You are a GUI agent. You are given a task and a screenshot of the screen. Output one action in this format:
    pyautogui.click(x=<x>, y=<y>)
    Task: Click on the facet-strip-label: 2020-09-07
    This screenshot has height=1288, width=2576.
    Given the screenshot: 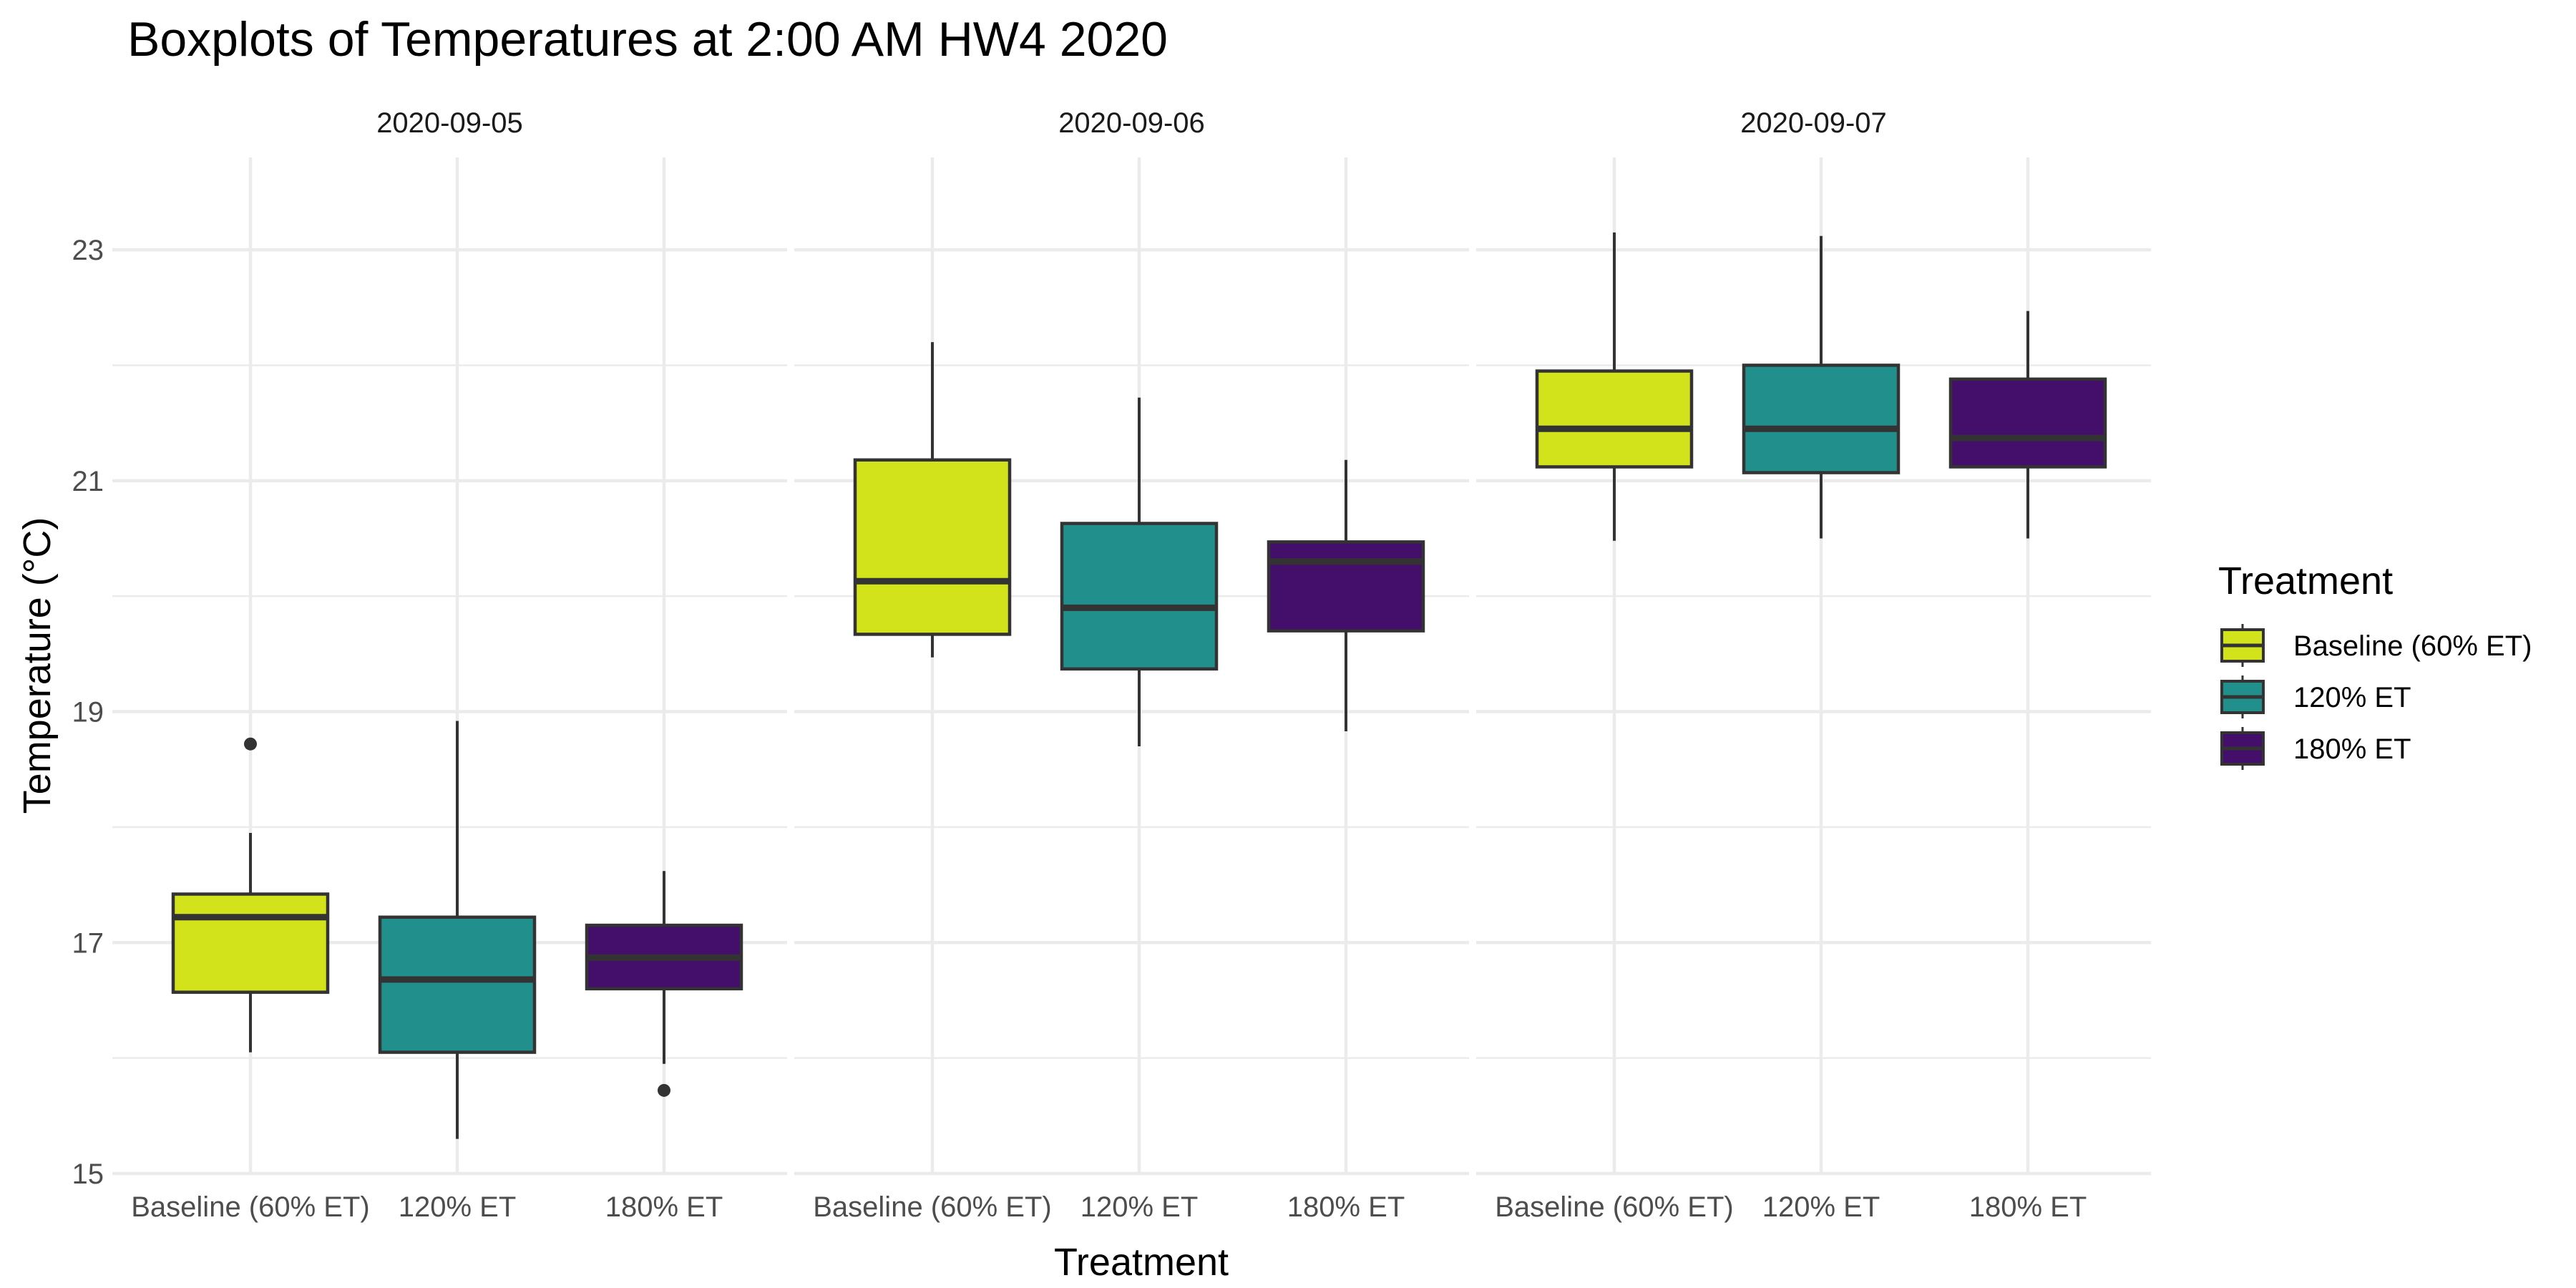 What is the action you would take?
    pyautogui.click(x=1813, y=123)
    